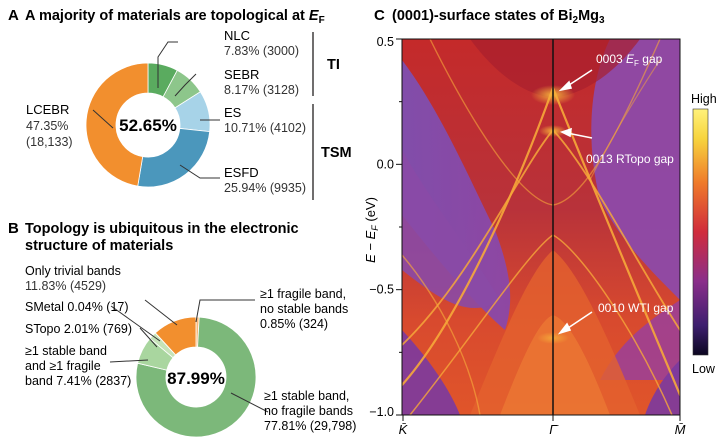 The image size is (720, 442). I want to click on label-lcebr-name: LCEBR, so click(47, 109).